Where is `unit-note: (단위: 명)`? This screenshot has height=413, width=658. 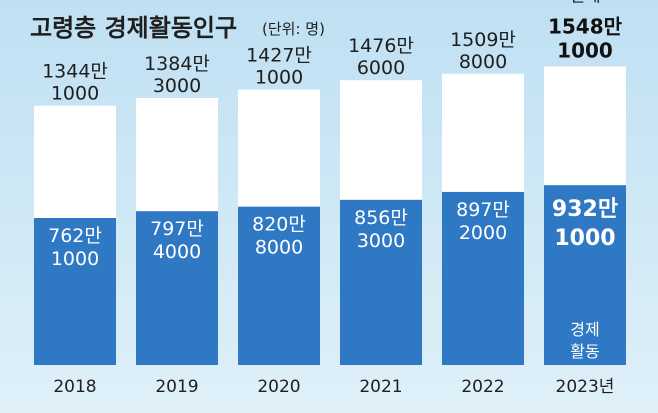
unit-note: (단위: 명) is located at coordinates (293, 29).